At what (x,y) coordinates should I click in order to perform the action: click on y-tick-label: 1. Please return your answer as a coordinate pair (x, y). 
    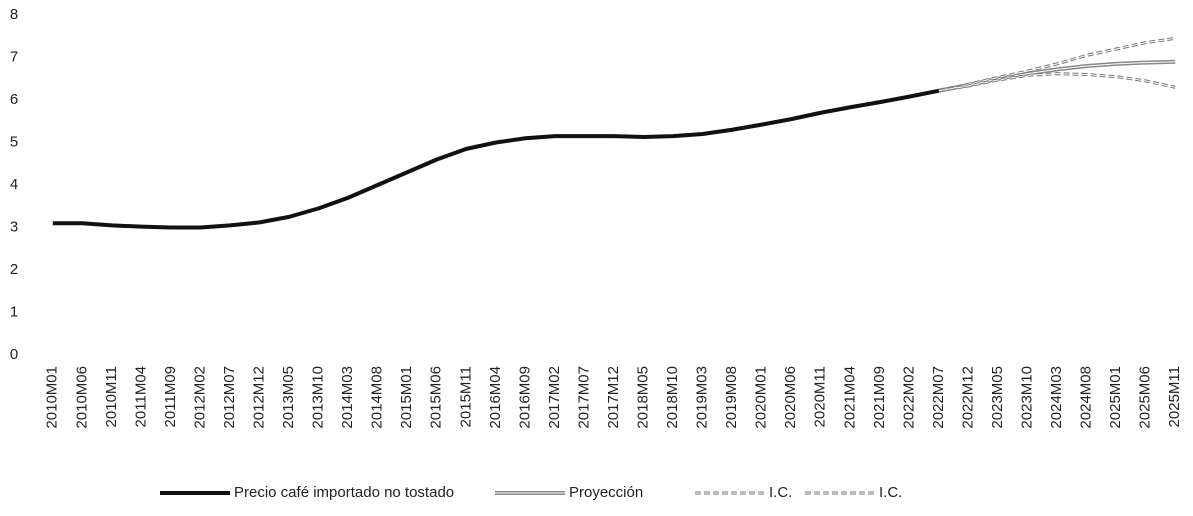
    Looking at the image, I should click on (14, 311).